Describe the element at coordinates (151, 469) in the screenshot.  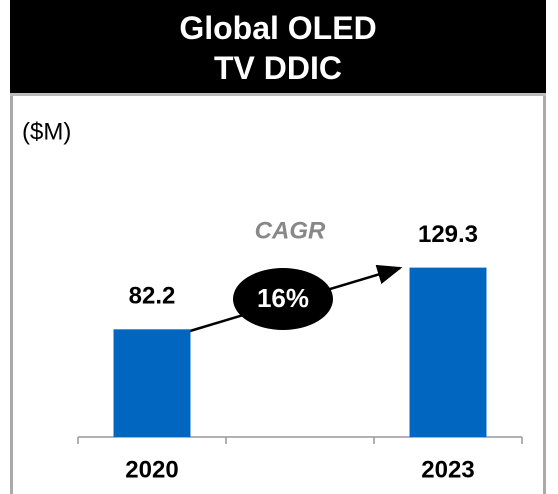
I see `x-tick-label: 2020` at that location.